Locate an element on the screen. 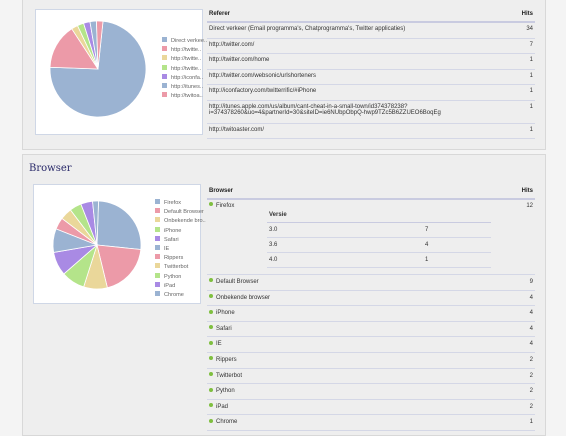  legend-item: iPhone is located at coordinates (180, 231).